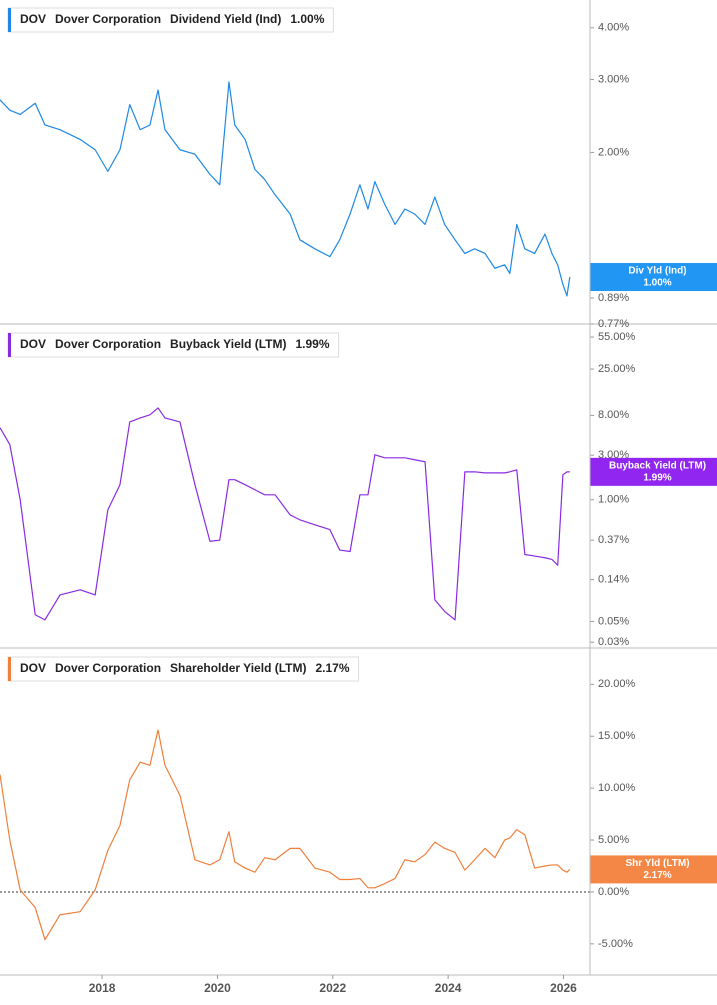 This screenshot has height=1005, width=717. I want to click on y-tick-label: 25.00%, so click(617, 369).